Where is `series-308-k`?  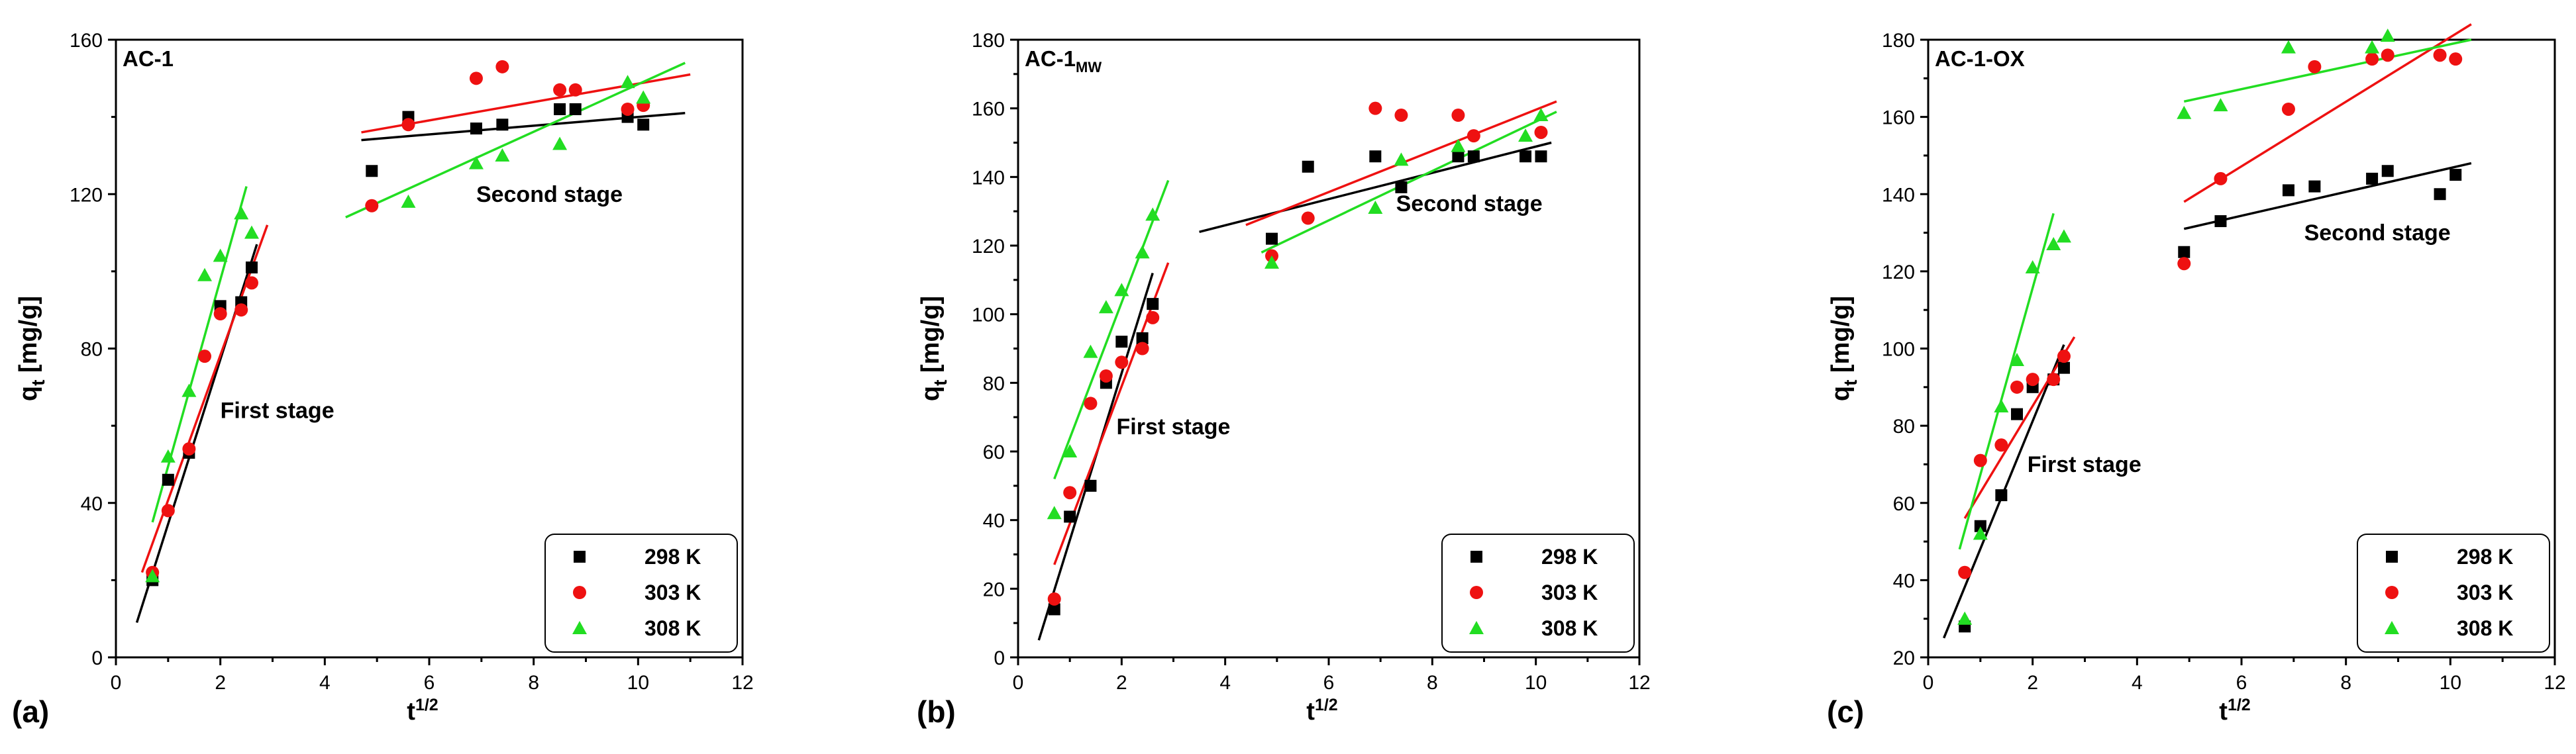
series-308-k is located at coordinates (418, 292).